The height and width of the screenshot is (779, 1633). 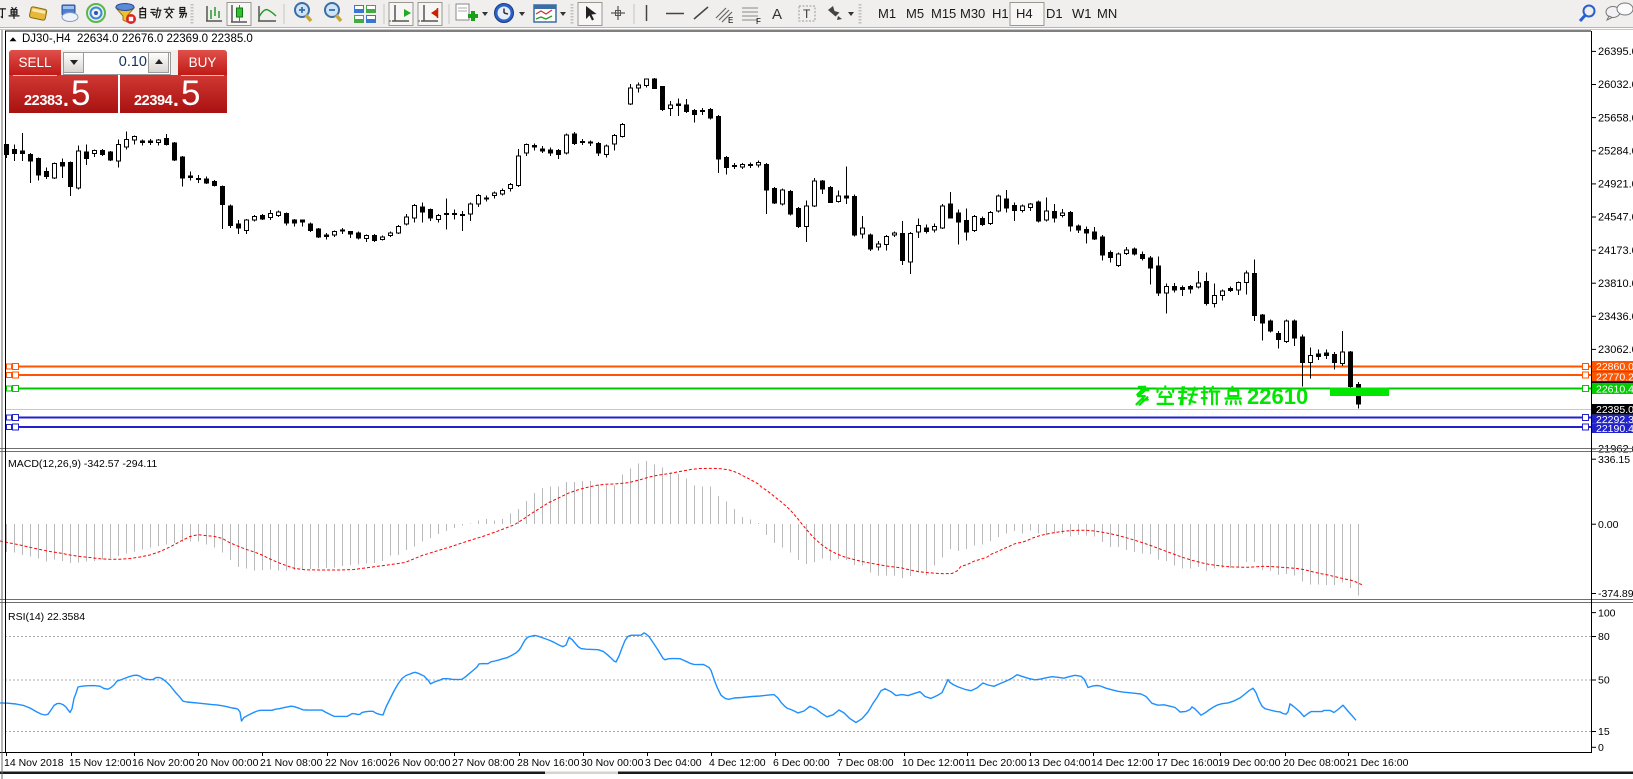 What do you see at coordinates (1615, 450) in the screenshot?
I see `svg-text: 21962.0` at bounding box center [1615, 450].